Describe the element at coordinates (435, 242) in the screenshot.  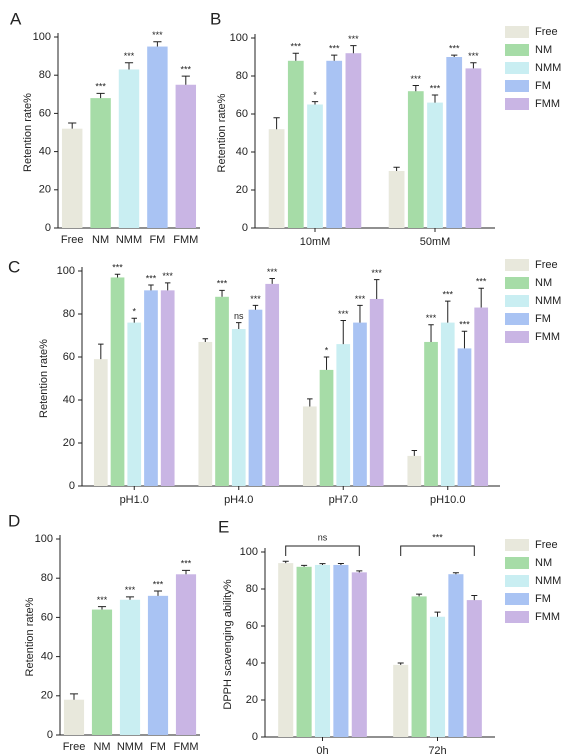
I see `x-tick-label: 50mM` at that location.